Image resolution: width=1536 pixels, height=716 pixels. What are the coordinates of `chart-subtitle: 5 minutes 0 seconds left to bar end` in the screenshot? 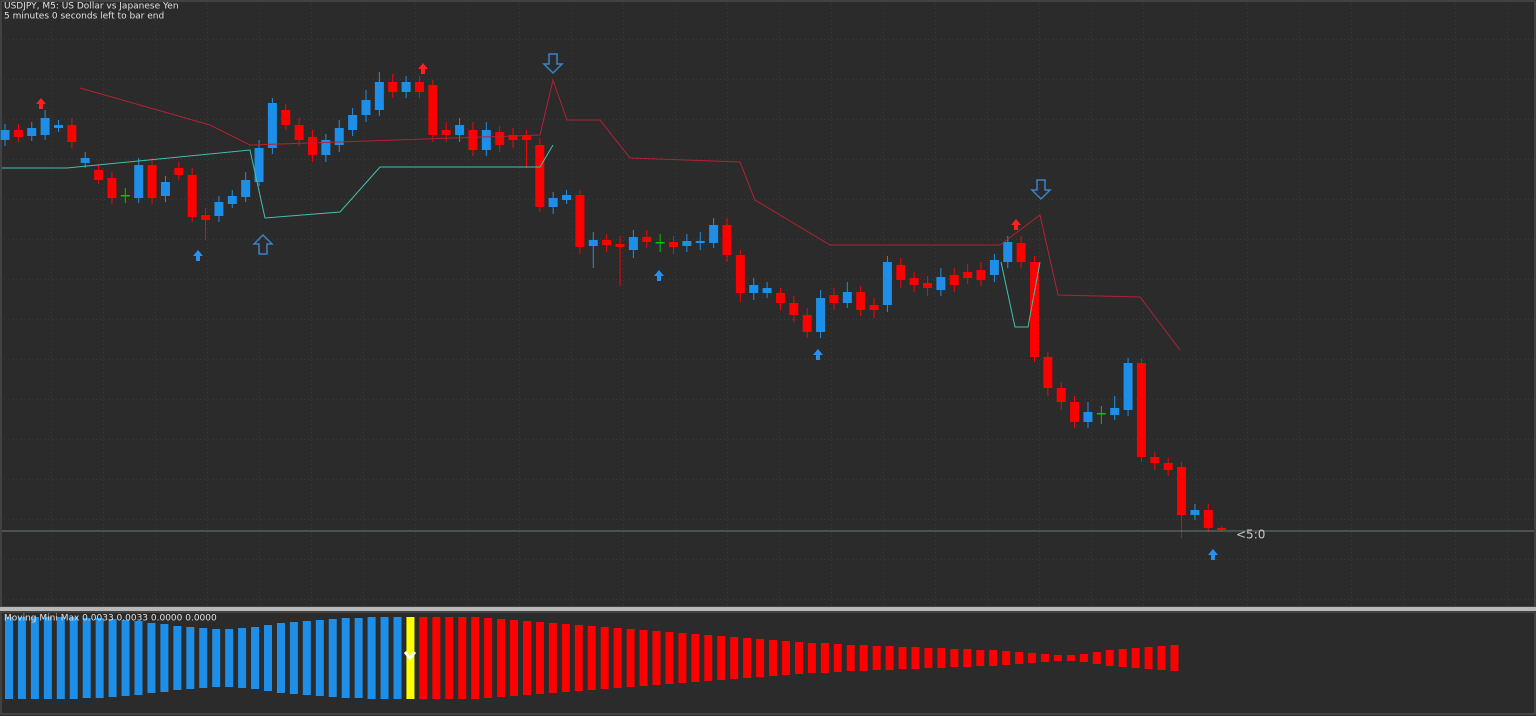 It's located at (84, 17).